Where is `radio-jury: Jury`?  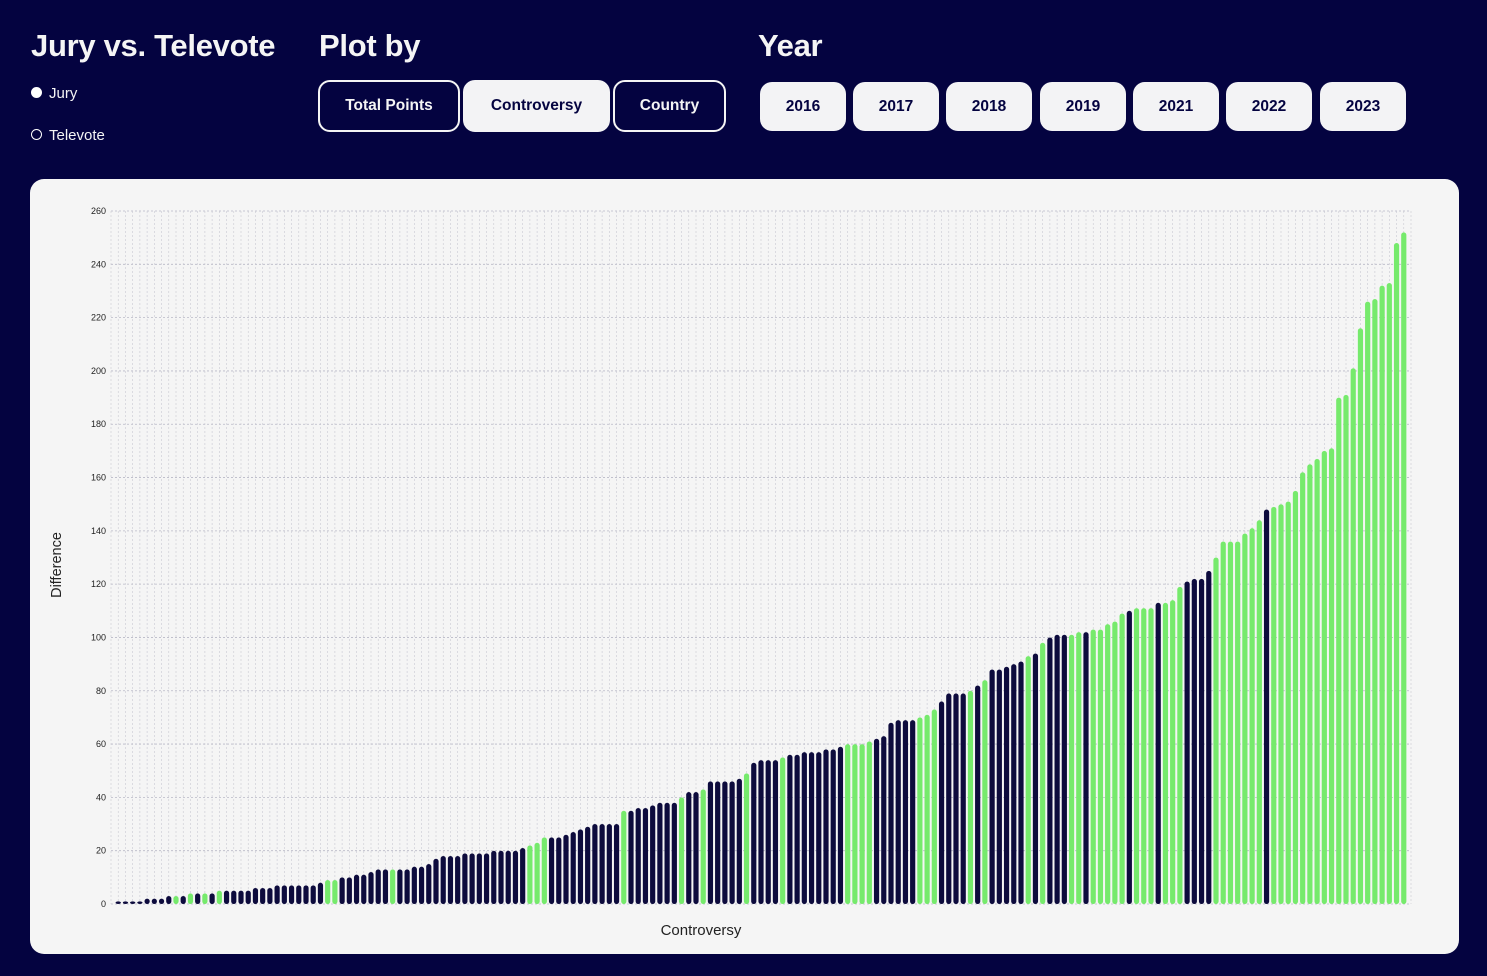 radio-jury: Jury is located at coordinates (54, 92).